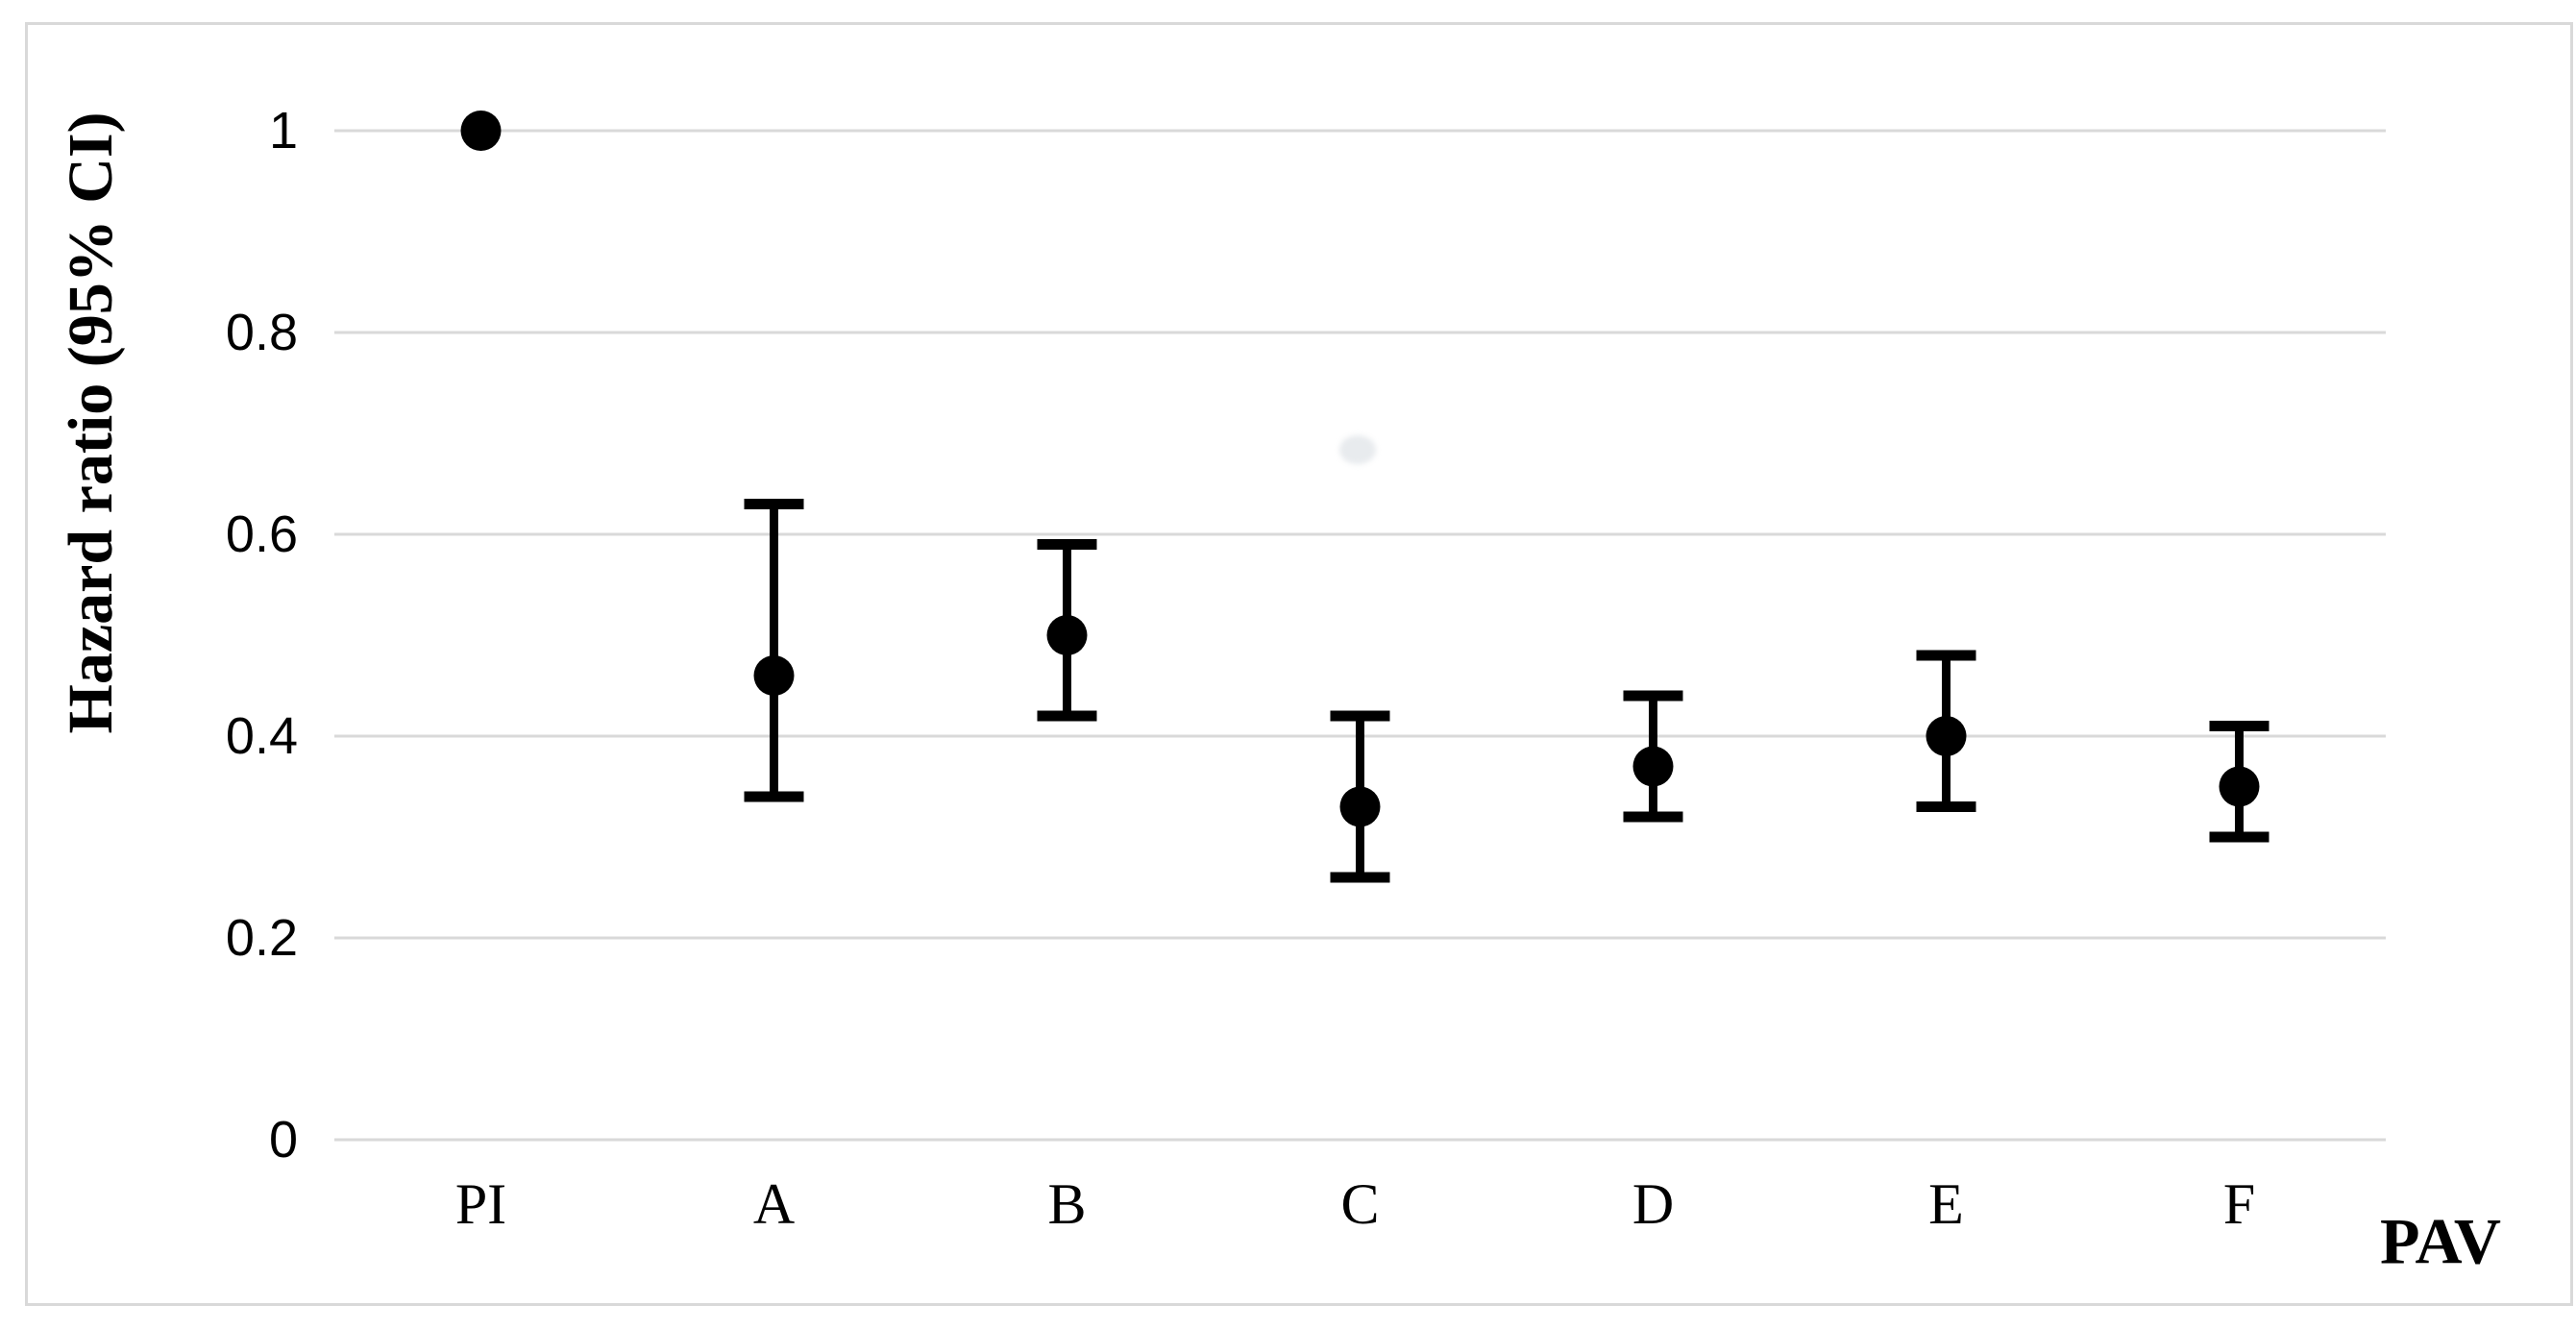 Image resolution: width=2576 pixels, height=1330 pixels. What do you see at coordinates (262, 332) in the screenshot?
I see `y-tick-label: 0.8` at bounding box center [262, 332].